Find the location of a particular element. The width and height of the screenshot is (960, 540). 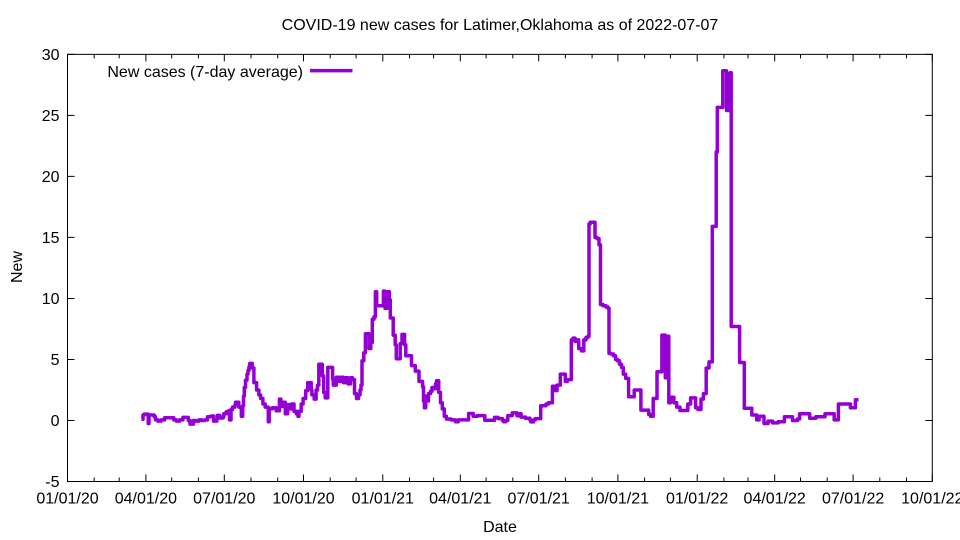

svg-text: 07/01/21 is located at coordinates (539, 499).